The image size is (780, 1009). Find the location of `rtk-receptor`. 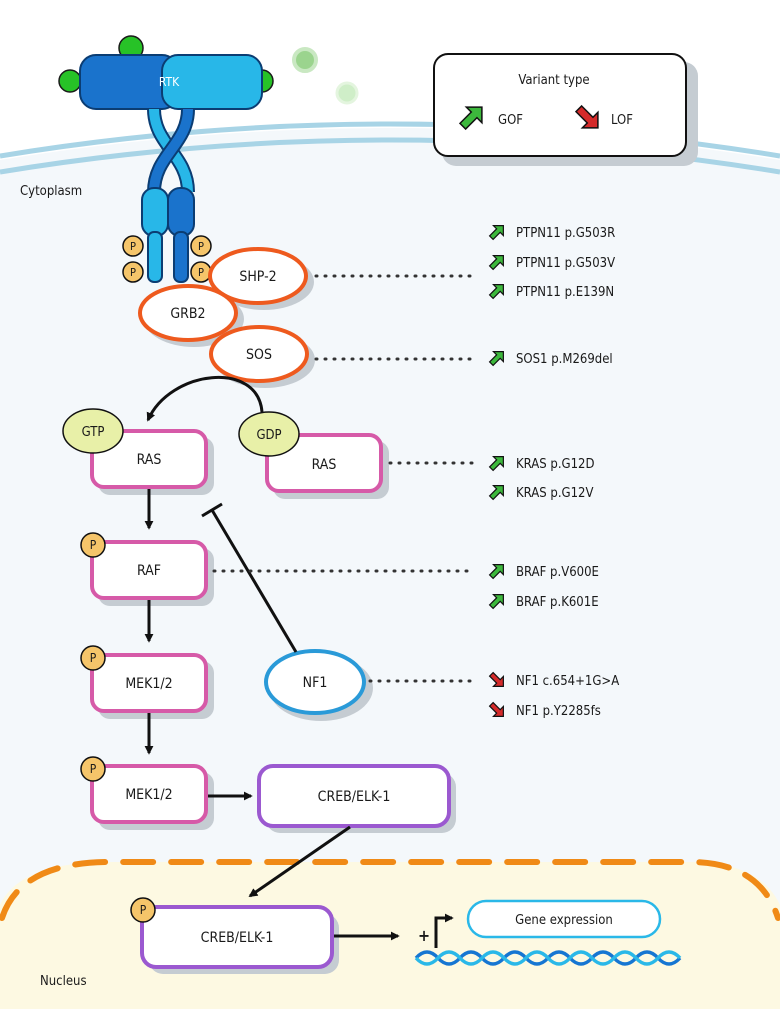

rtk-receptor is located at coordinates (166, 159).